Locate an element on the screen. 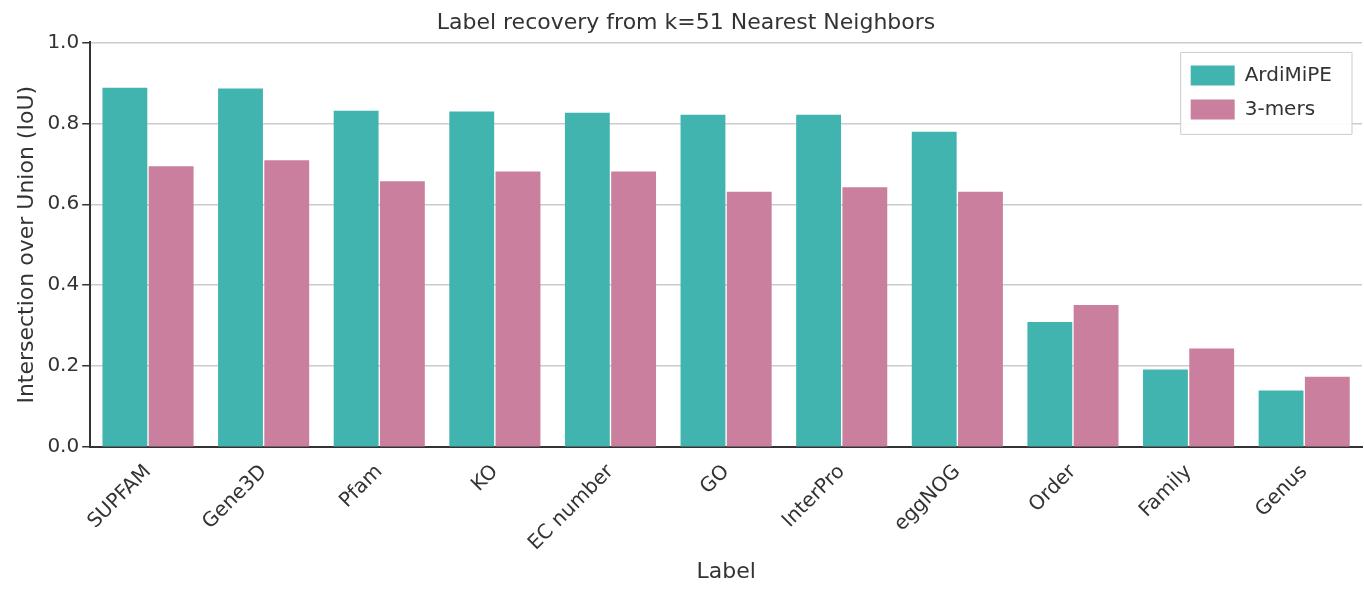 Image resolution: width=1364 pixels, height=589 pixels. y-tick-label: 1.0 is located at coordinates (63, 40).